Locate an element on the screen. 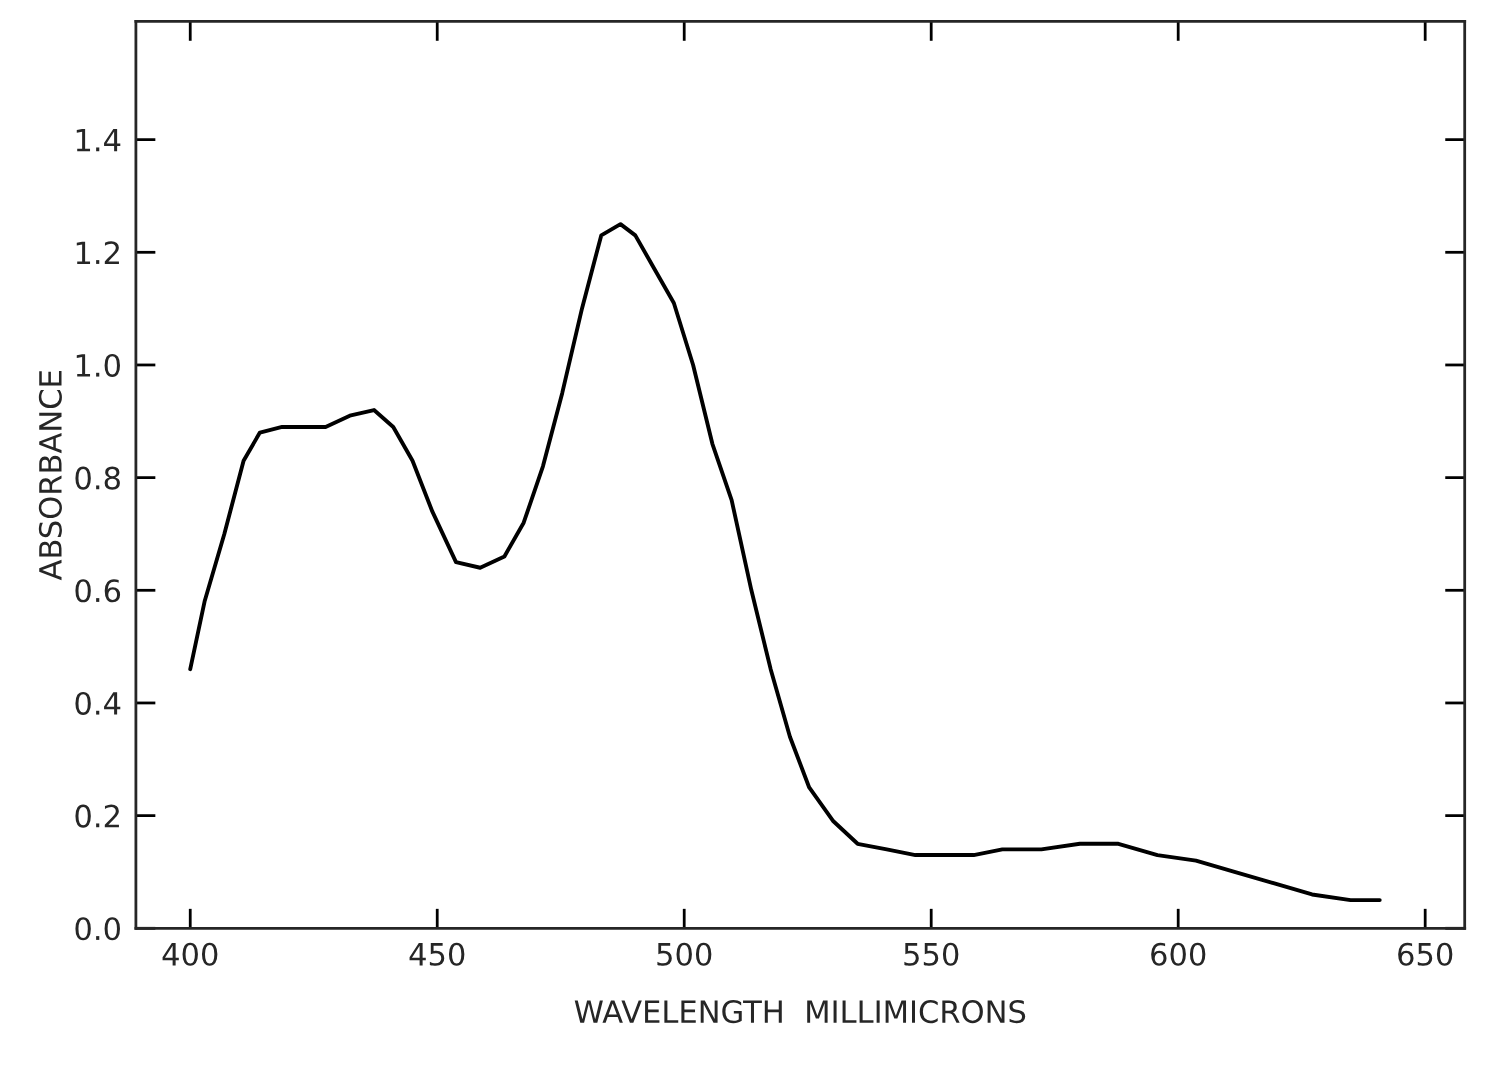 This screenshot has height=1067, width=1510. x-tick-label: 450 is located at coordinates (437, 954).